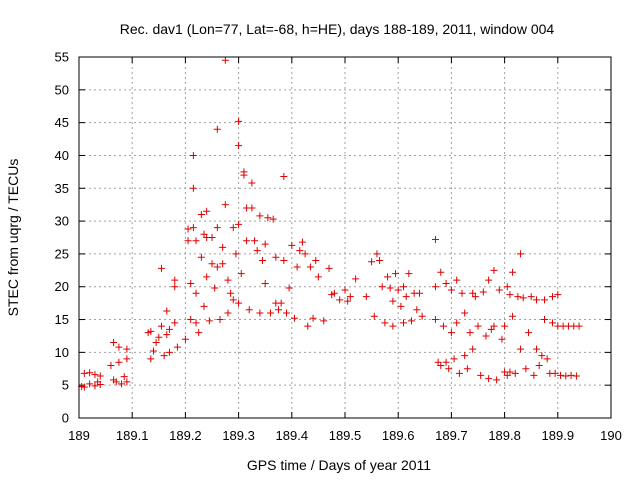 Image resolution: width=640 pixels, height=480 pixels. I want to click on x-tick-label: 189.9, so click(558, 435).